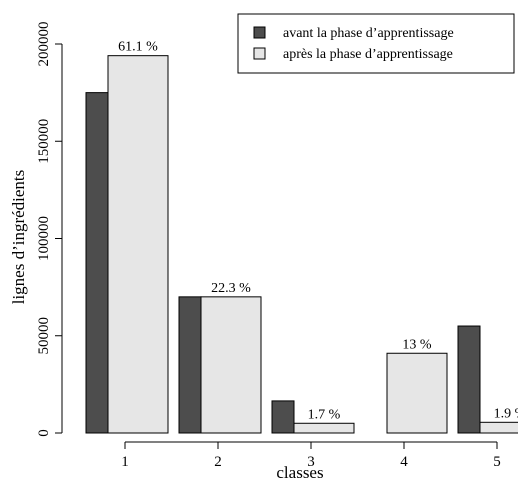 This screenshot has height=487, width=518. What do you see at coordinates (506, 413) in the screenshot?
I see `percent-label-class-5: 1.9 %` at bounding box center [506, 413].